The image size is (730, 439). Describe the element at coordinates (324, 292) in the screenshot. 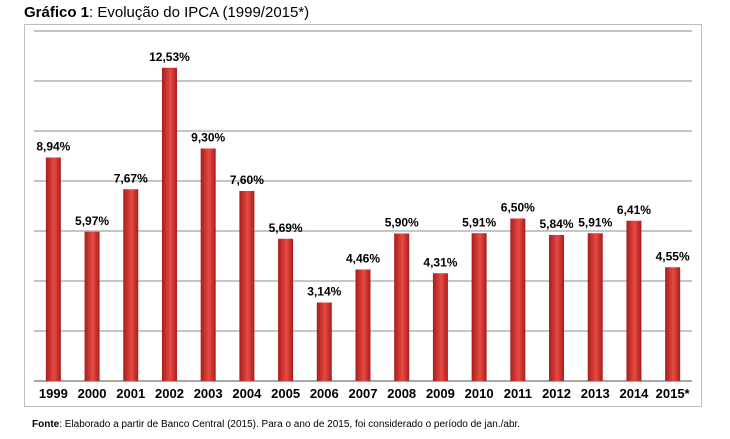

I see `data-label-2006: 3,14%` at that location.